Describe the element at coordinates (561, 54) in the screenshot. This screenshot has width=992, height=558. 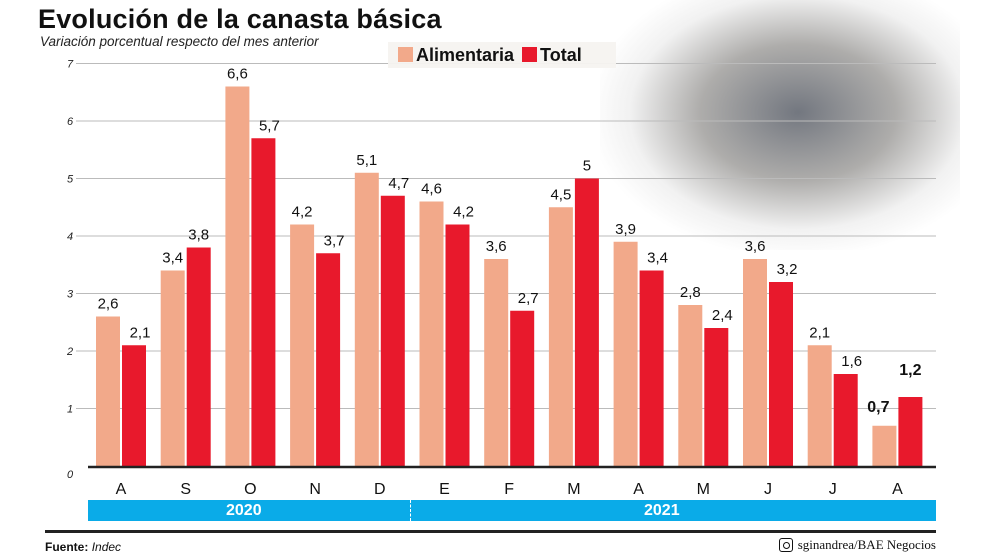
I see `legend-label: Total` at that location.